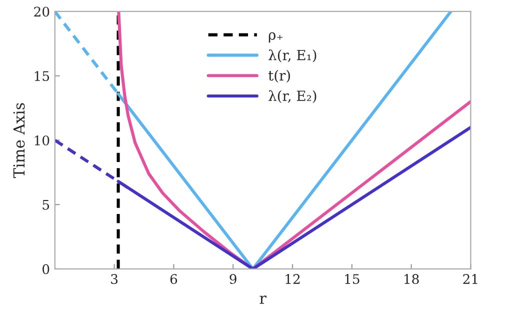  Describe the element at coordinates (46, 269) in the screenshot. I see `y-tick-label: 0` at that location.